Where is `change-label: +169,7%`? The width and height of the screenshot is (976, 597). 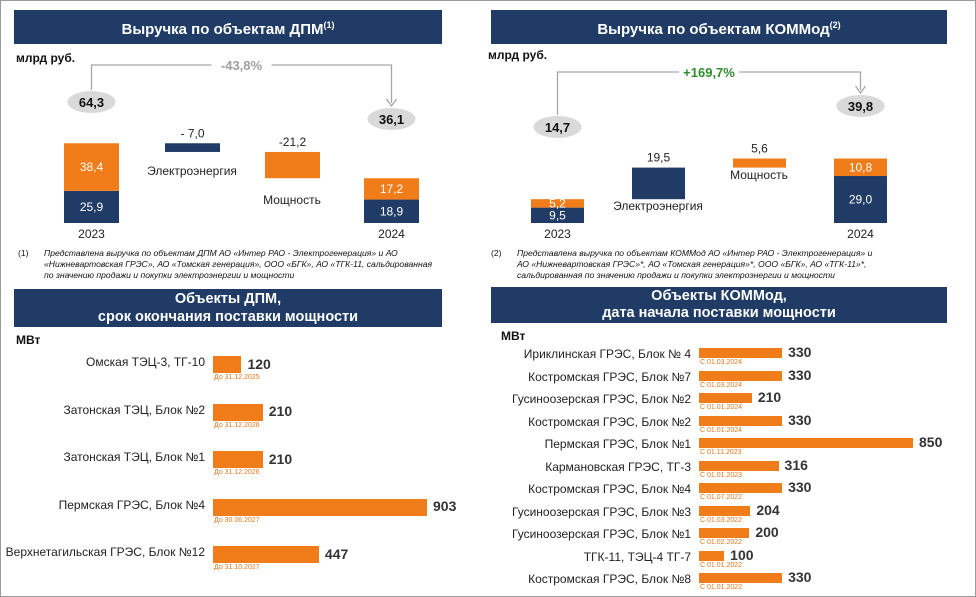
change-label: +169,7% is located at coordinates (709, 72).